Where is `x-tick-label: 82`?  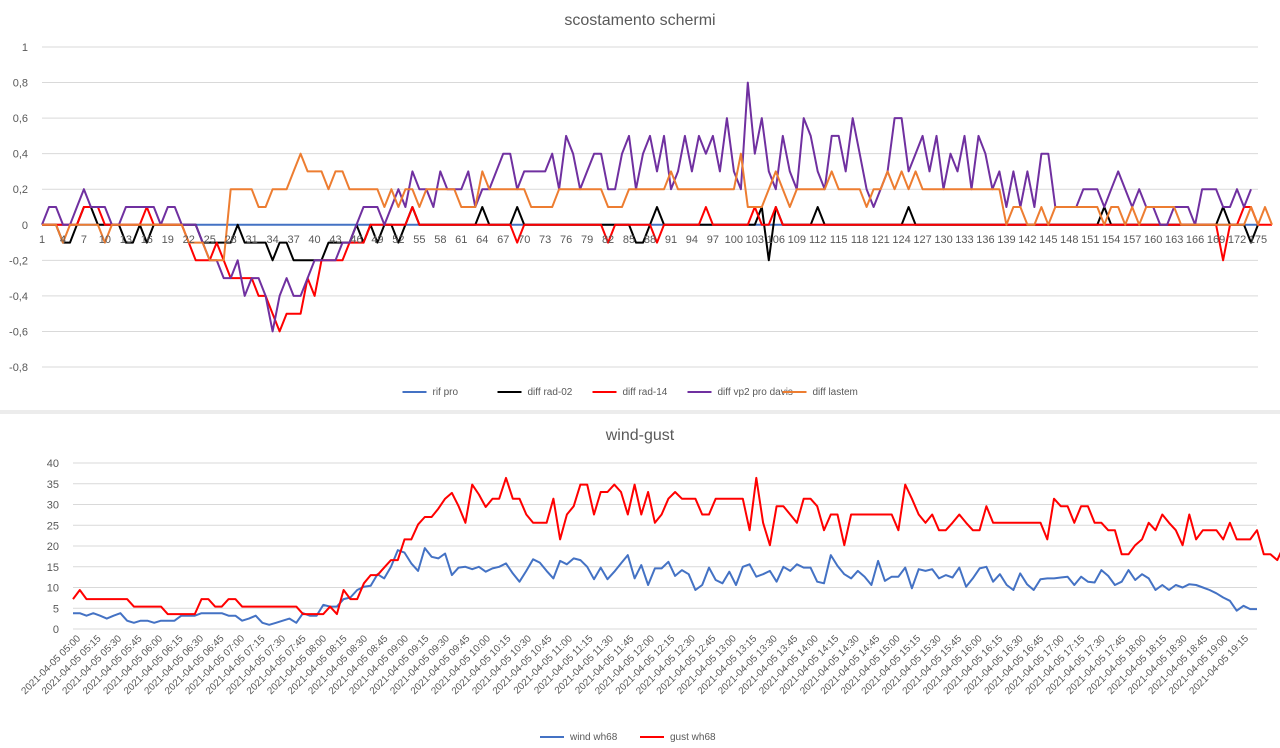
x-tick-label: 82 is located at coordinates (608, 240).